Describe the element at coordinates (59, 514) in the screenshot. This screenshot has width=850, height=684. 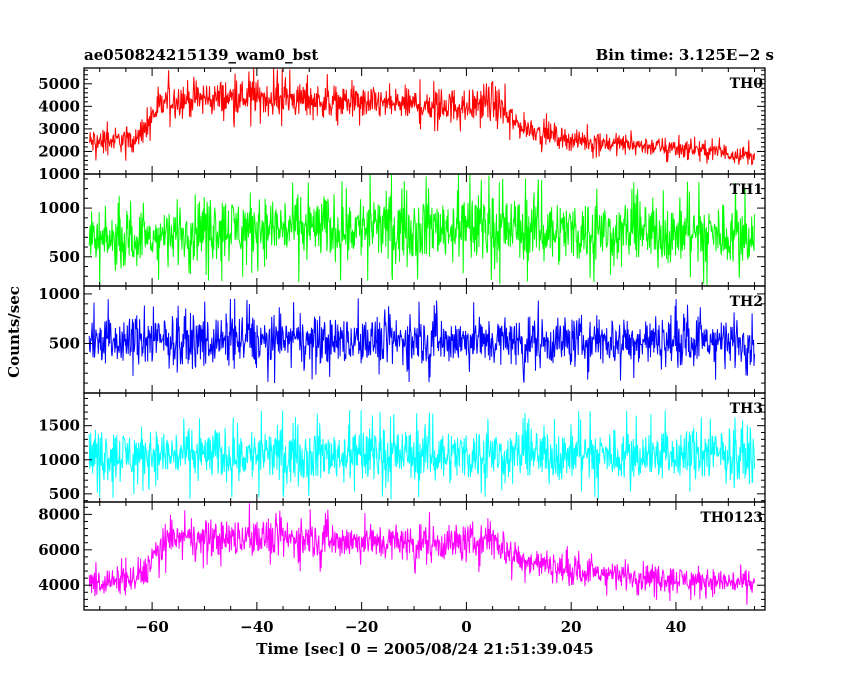
I see `y-tick-label: 8000` at that location.